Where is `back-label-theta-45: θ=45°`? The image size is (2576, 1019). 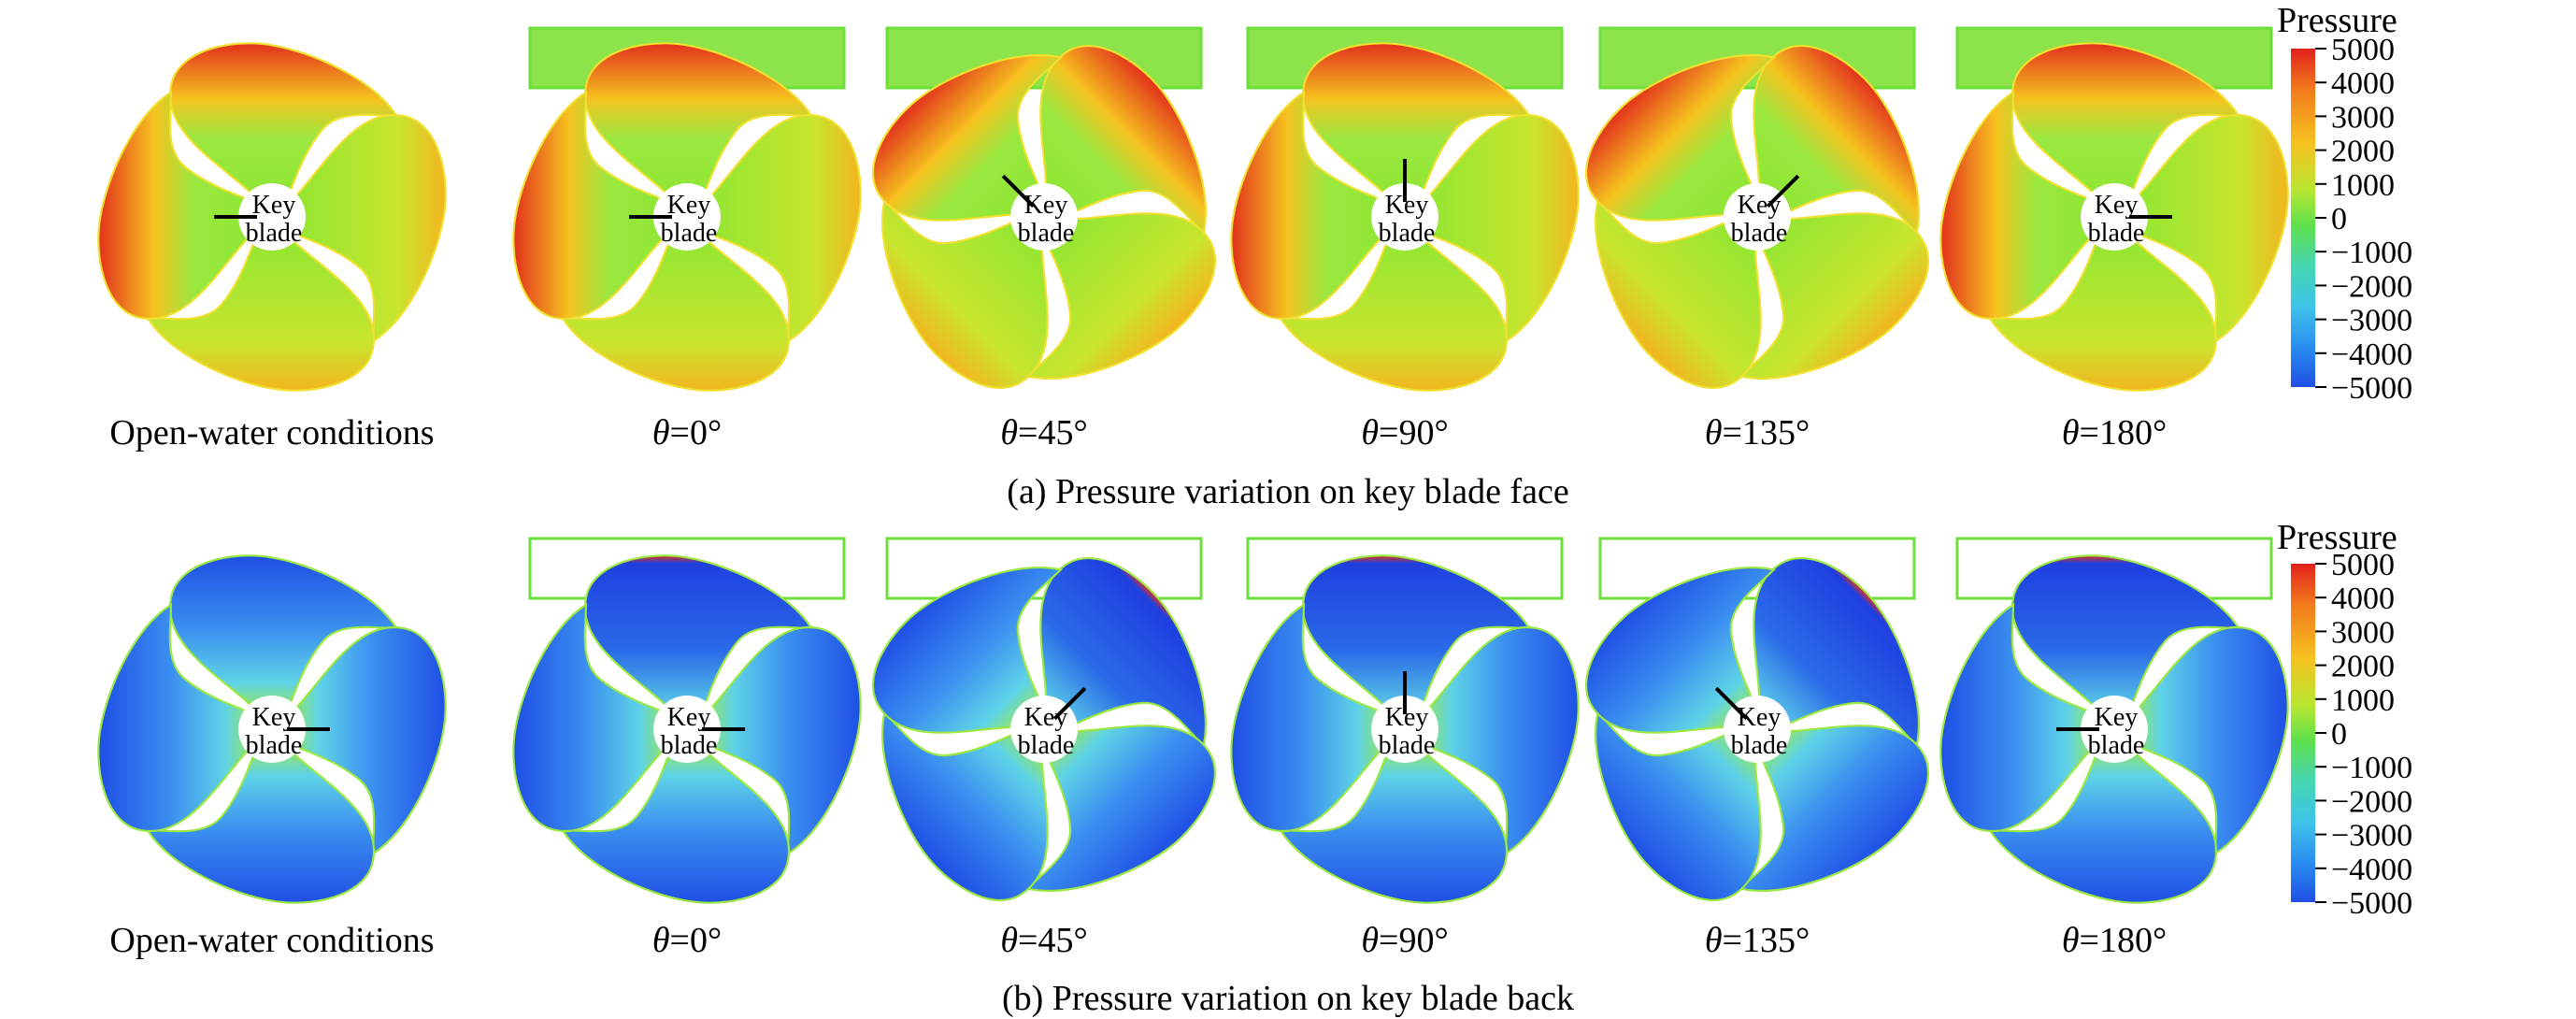
back-label-theta-45: θ=45° is located at coordinates (1043, 940).